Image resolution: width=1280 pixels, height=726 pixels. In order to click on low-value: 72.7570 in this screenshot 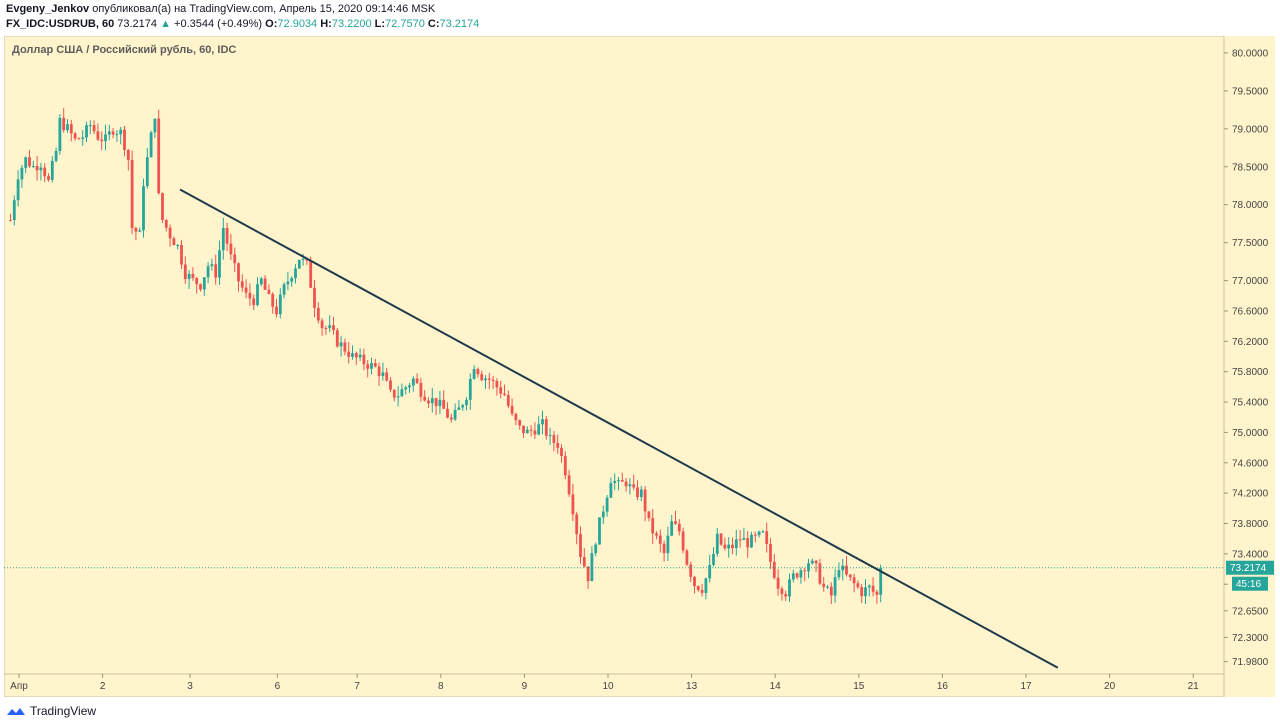, I will do `click(405, 24)`.